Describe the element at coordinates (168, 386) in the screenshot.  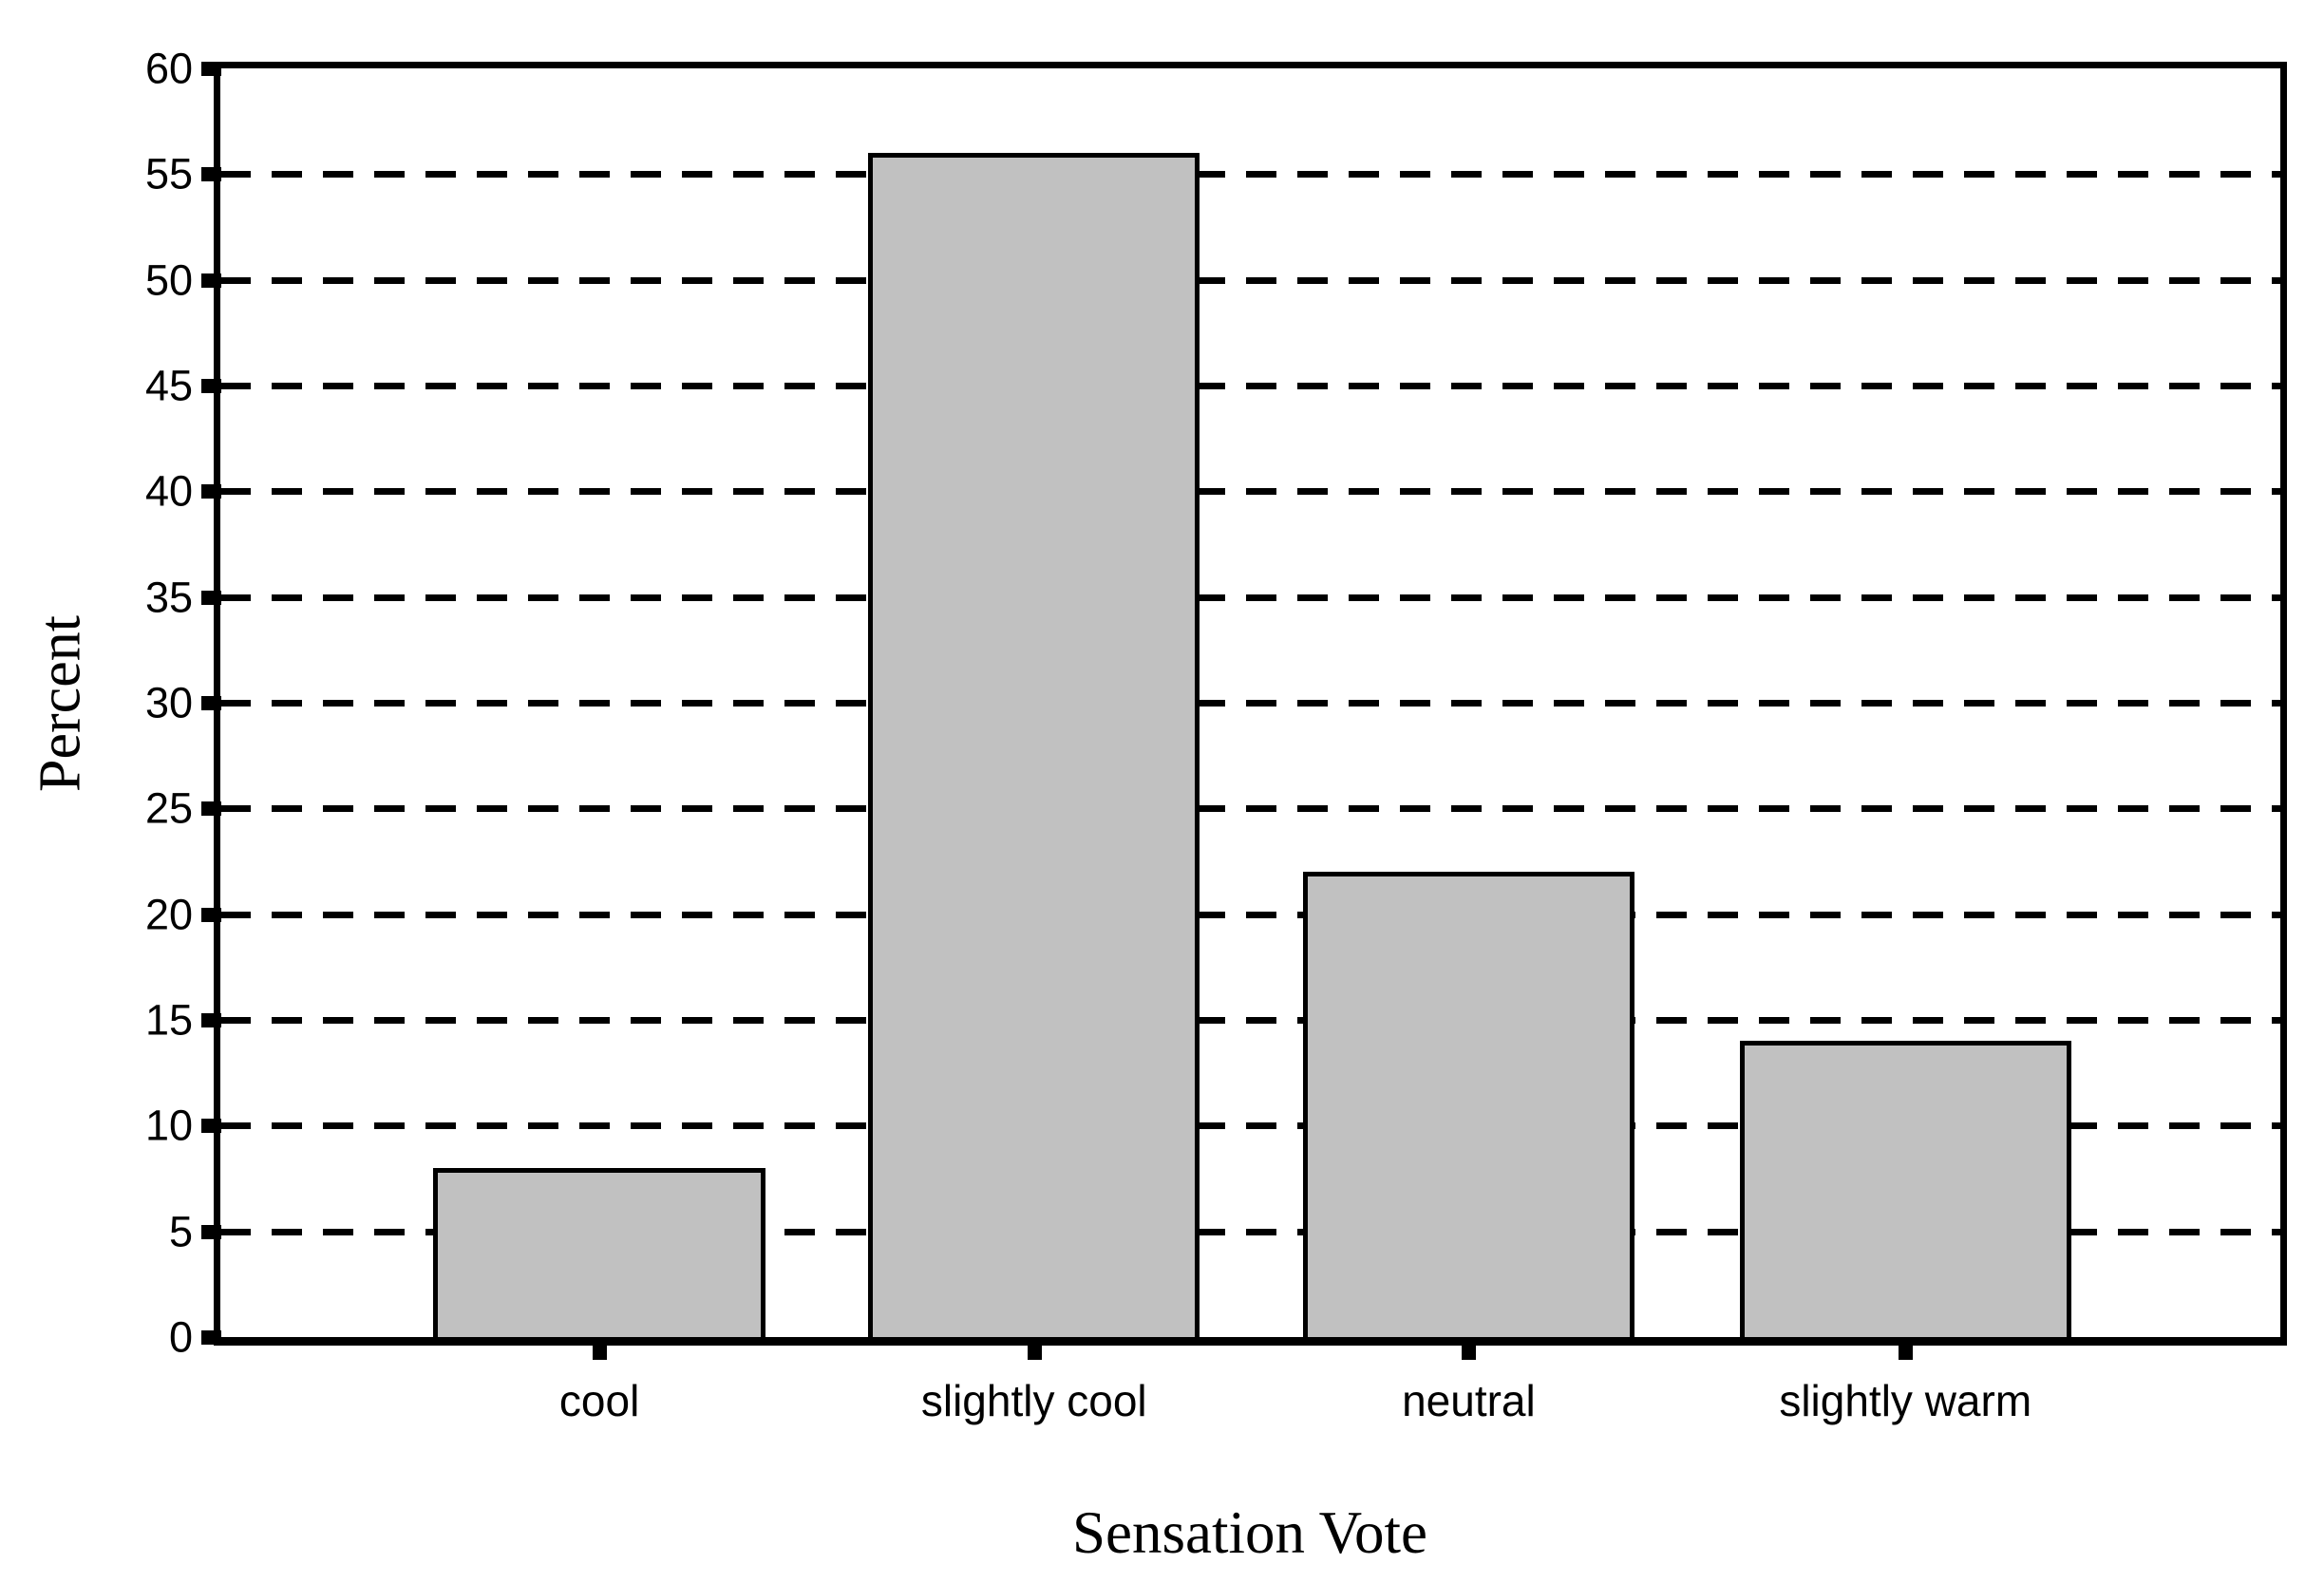
I see `y-tick-label-45: 45` at that location.